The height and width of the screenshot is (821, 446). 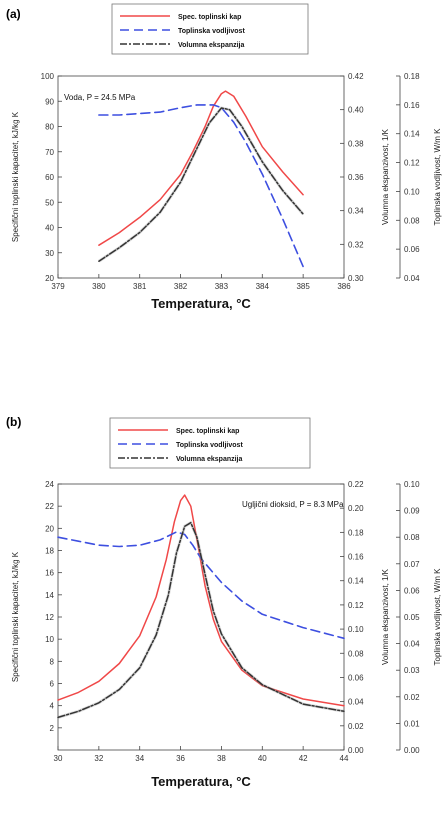 I want to click on y1-tick-label: 90, so click(x=49, y=101).